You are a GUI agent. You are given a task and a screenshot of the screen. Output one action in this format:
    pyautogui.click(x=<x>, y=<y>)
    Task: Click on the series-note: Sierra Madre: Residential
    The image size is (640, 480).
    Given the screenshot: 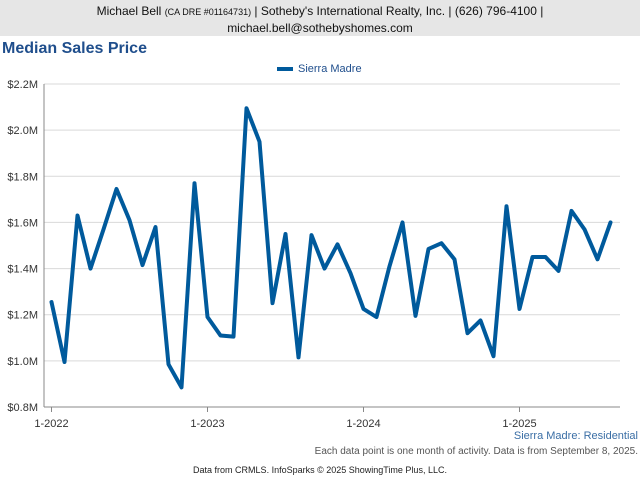 What is the action you would take?
    pyautogui.click(x=575, y=436)
    